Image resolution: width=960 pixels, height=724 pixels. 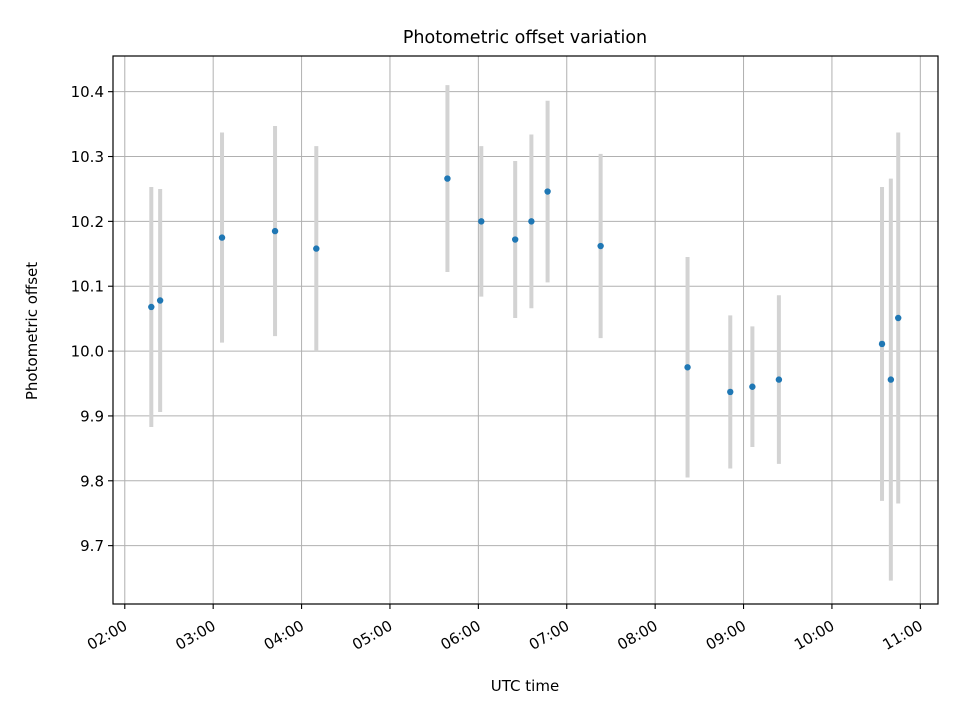 I want to click on y-tick-label: 9.7, so click(x=92, y=546).